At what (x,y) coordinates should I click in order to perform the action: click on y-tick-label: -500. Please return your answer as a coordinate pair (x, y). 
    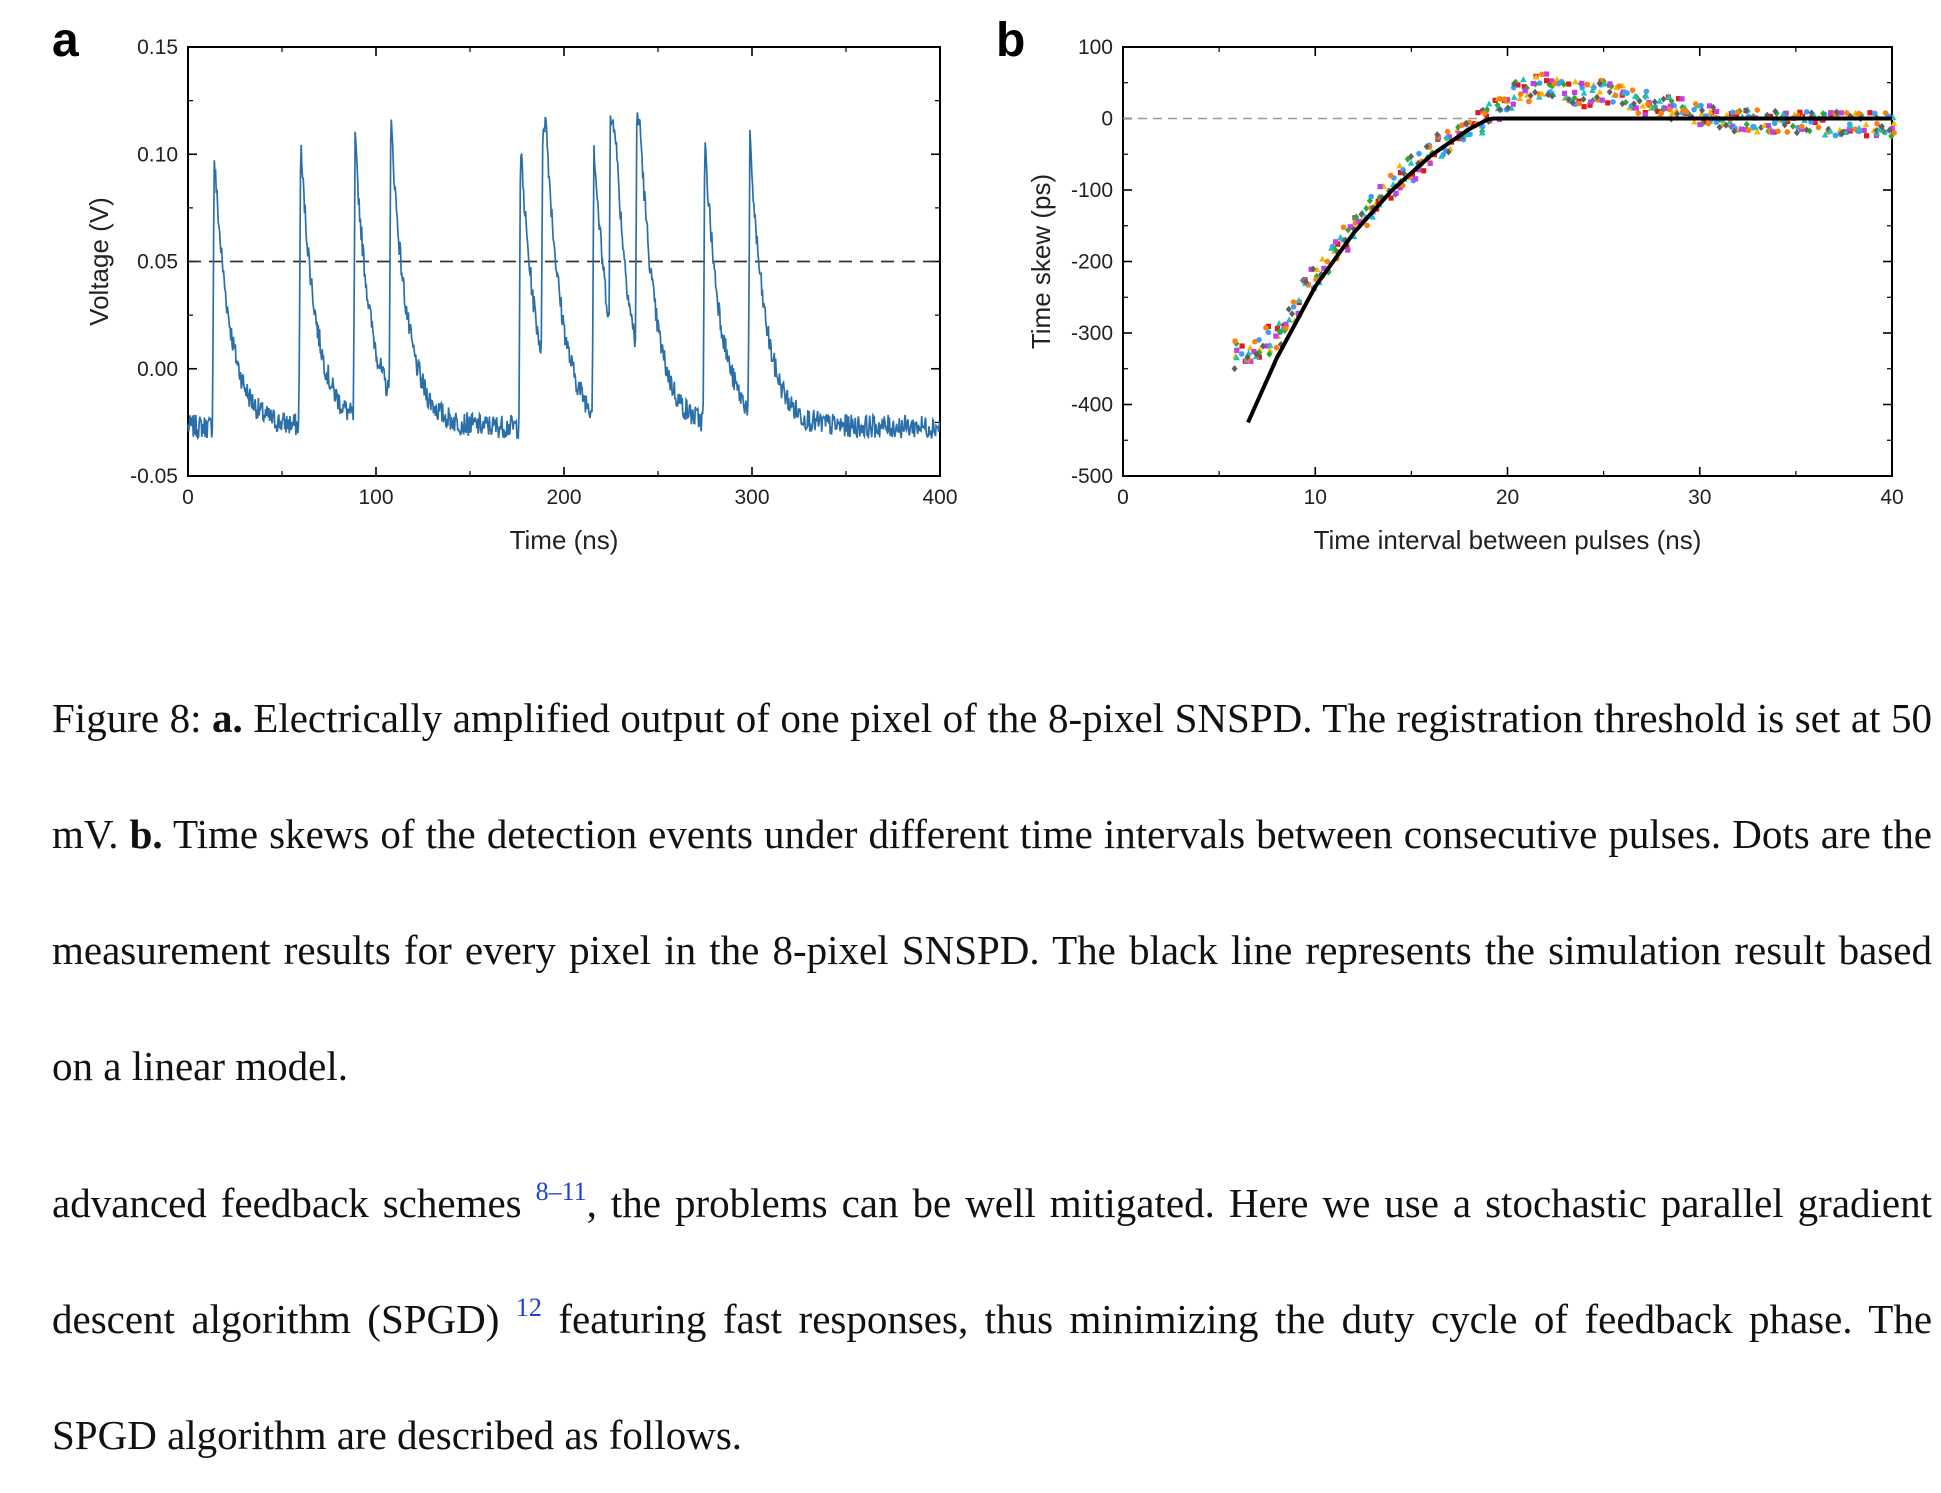
    Looking at the image, I should click on (1092, 476).